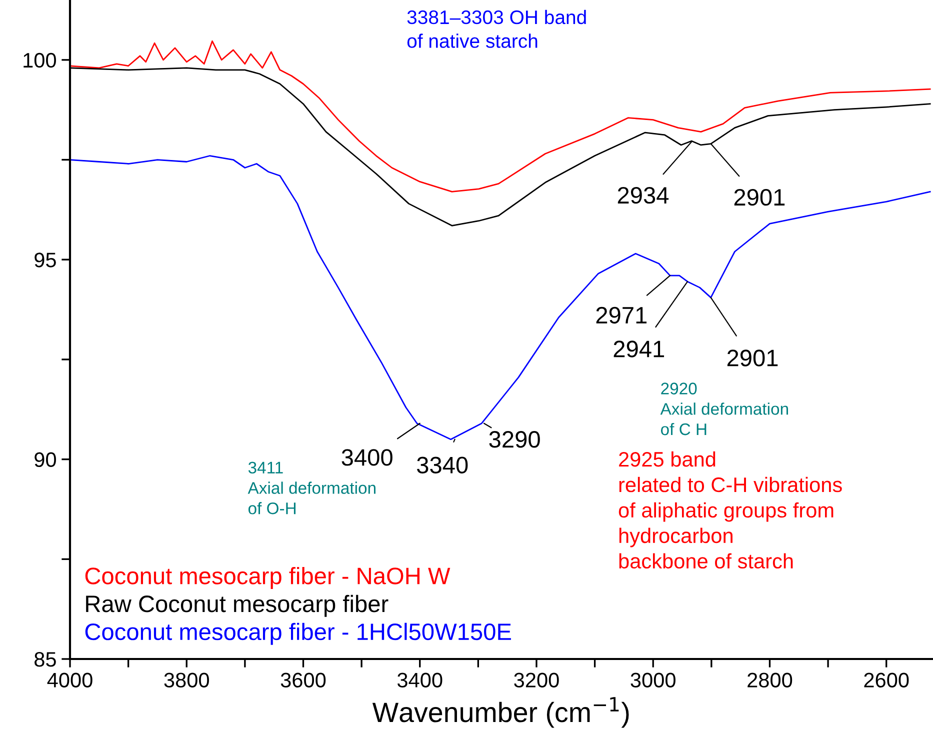 Image resolution: width=933 pixels, height=749 pixels. What do you see at coordinates (643, 195) in the screenshot?
I see `annotation: 2934` at bounding box center [643, 195].